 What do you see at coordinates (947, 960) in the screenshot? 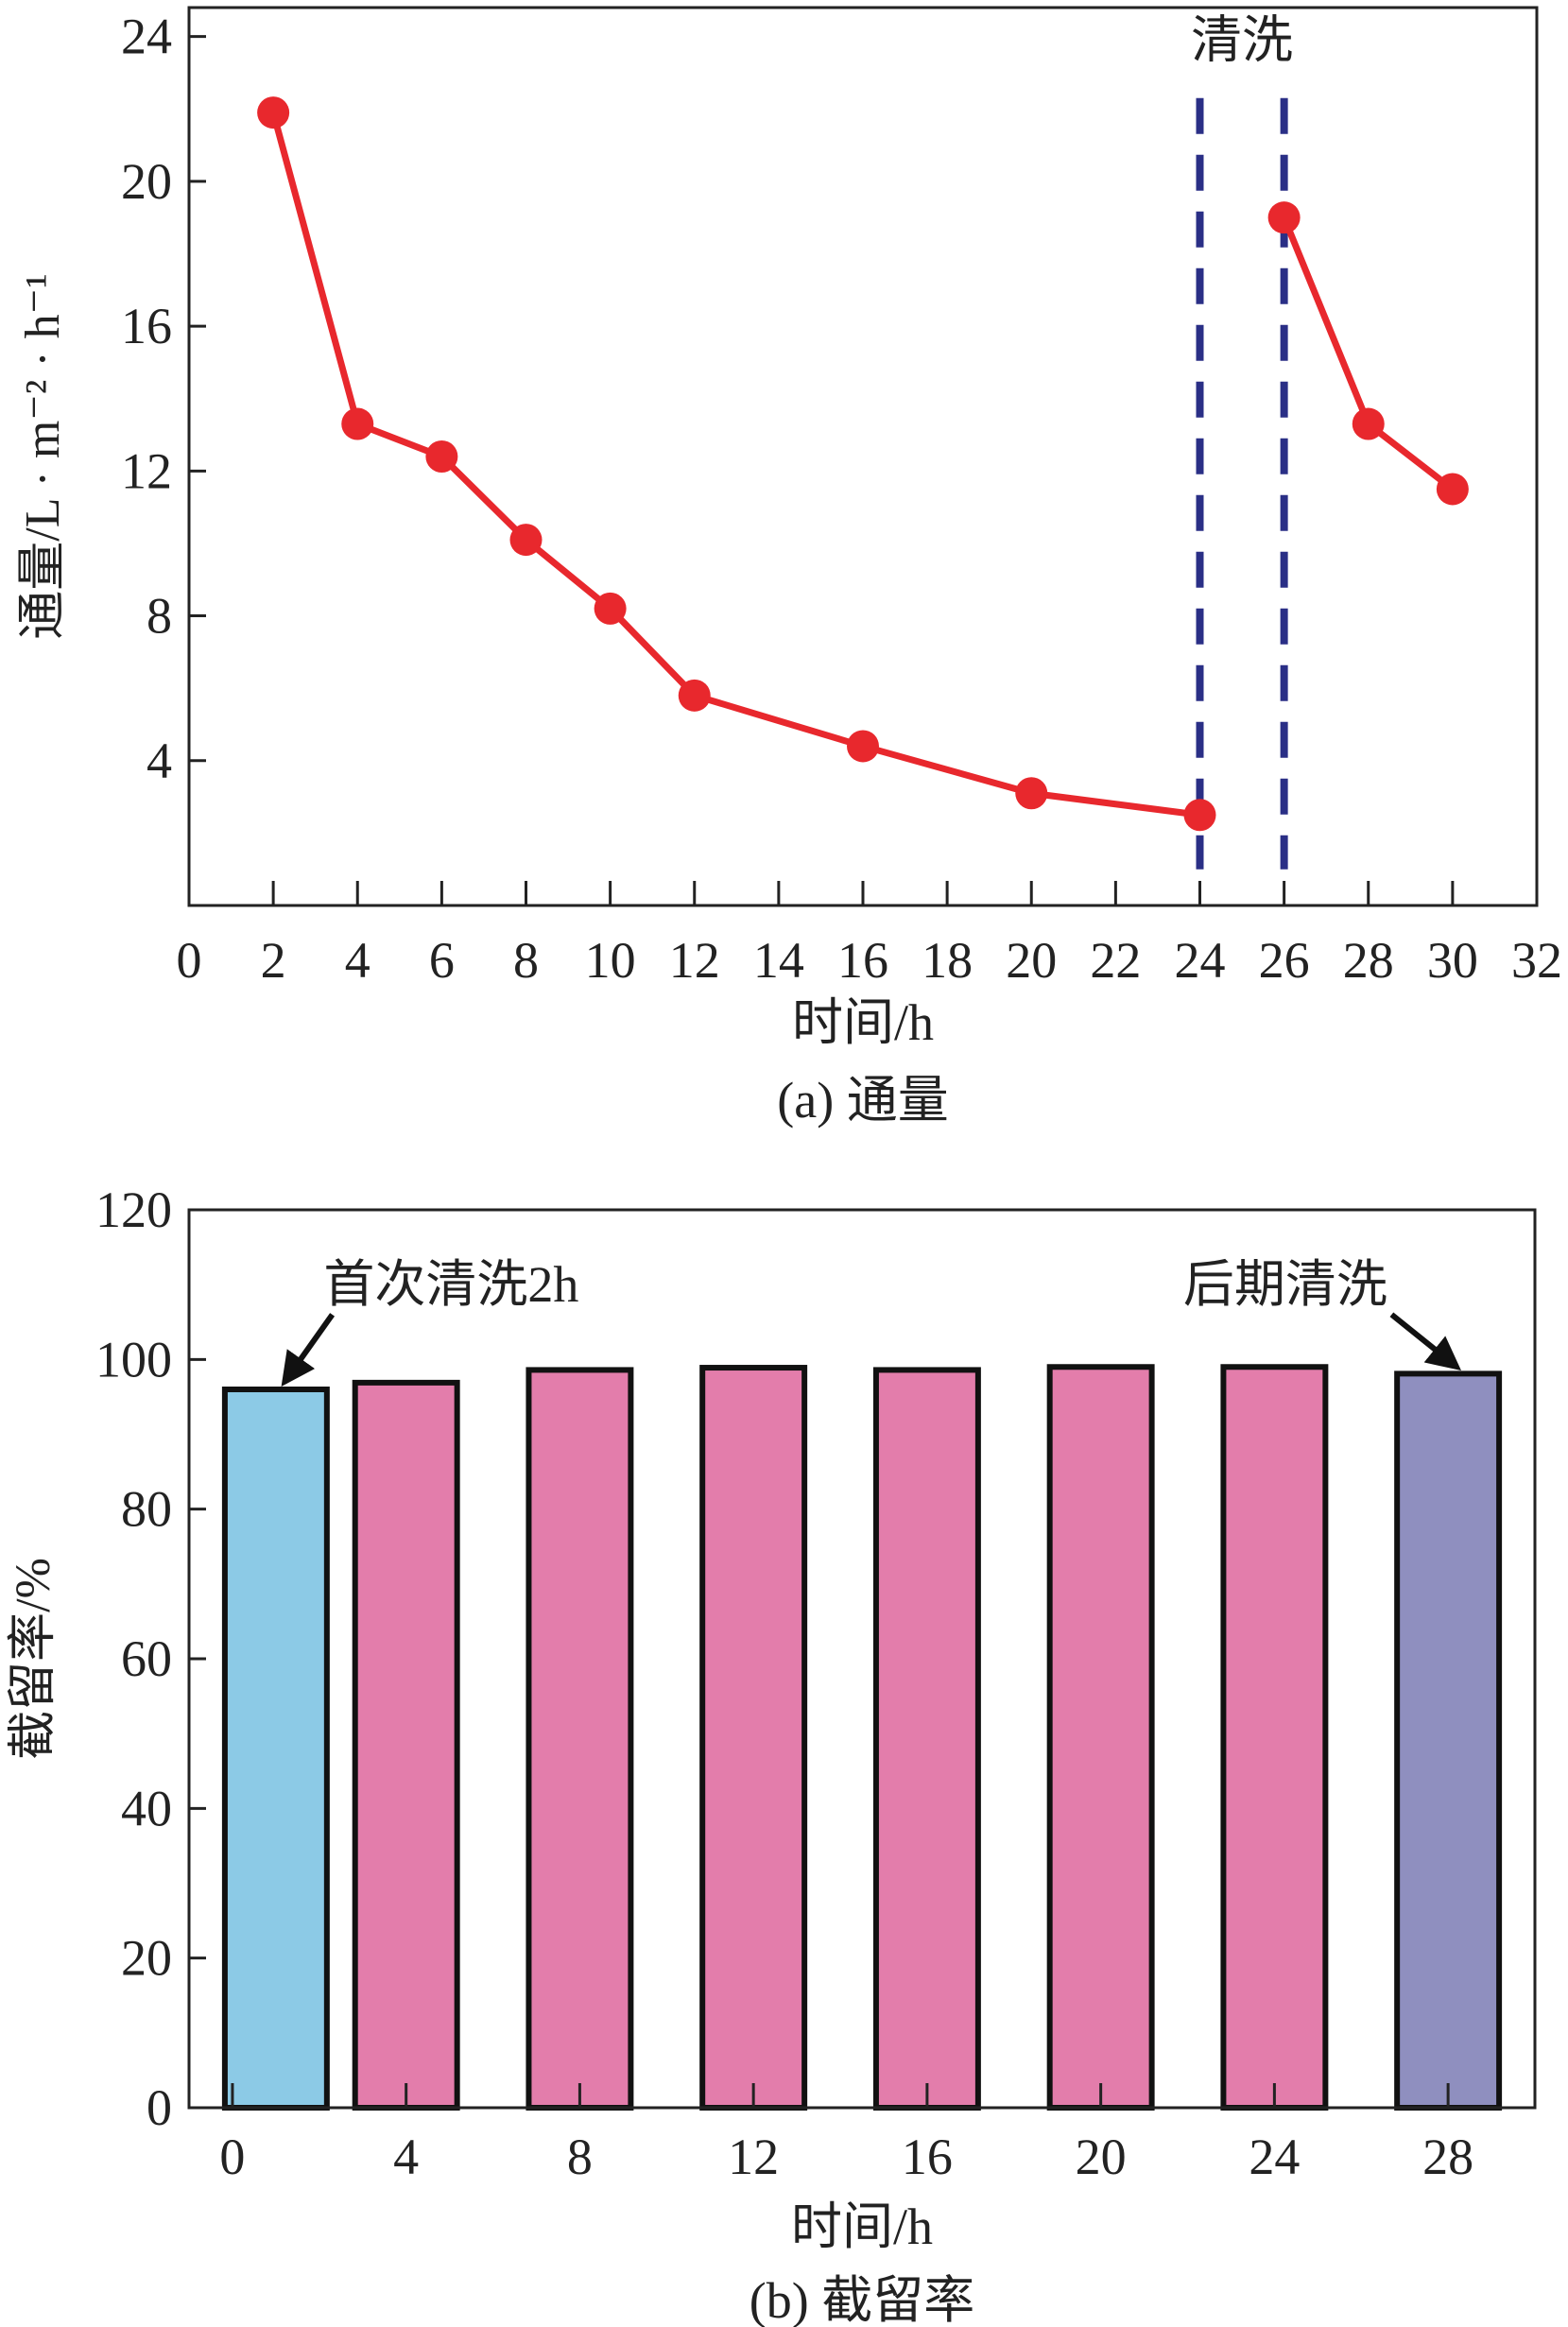
I see `x-tick-label: 18` at bounding box center [947, 960].